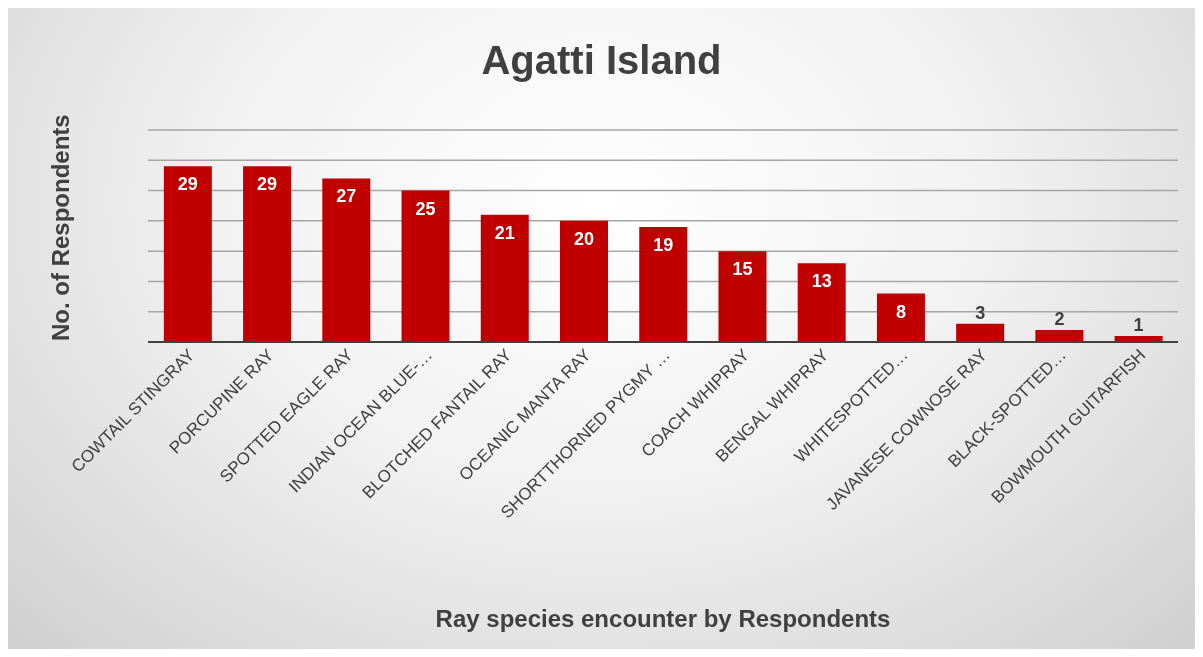  I want to click on data-label: 19, so click(663, 244).